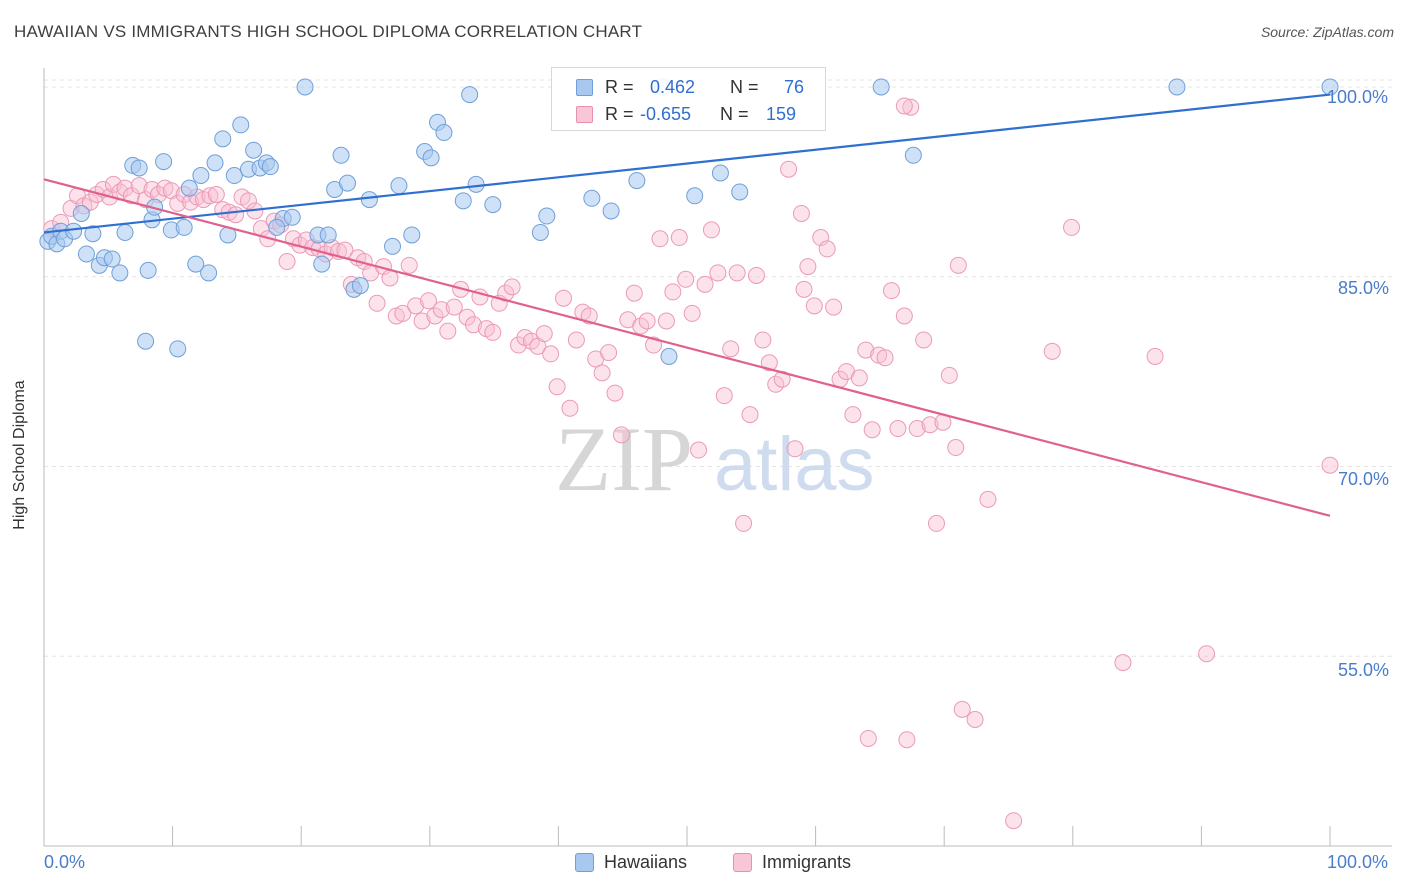  I want to click on legend-r-hawaiians: 0.462, so click(673, 86).